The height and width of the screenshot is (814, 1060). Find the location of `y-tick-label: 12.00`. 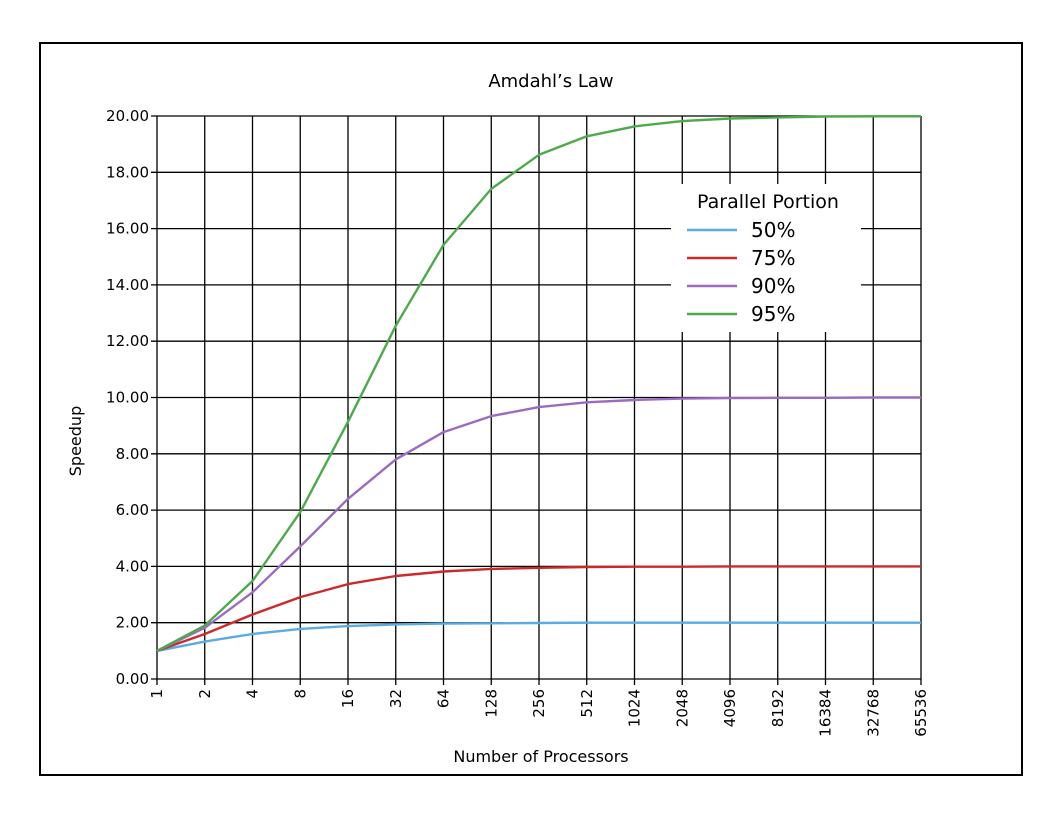

y-tick-label: 12.00 is located at coordinates (127, 341).